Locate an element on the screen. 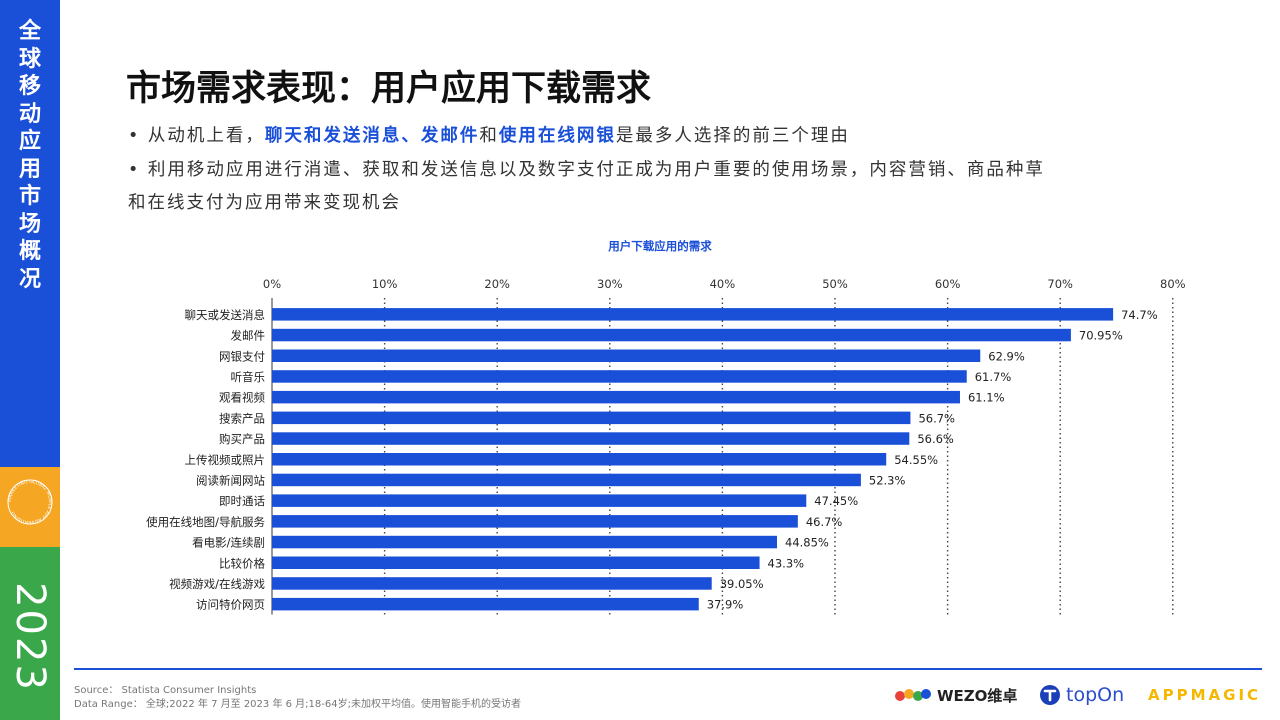 The height and width of the screenshot is (720, 1280). value-label: 54.55% is located at coordinates (916, 460).